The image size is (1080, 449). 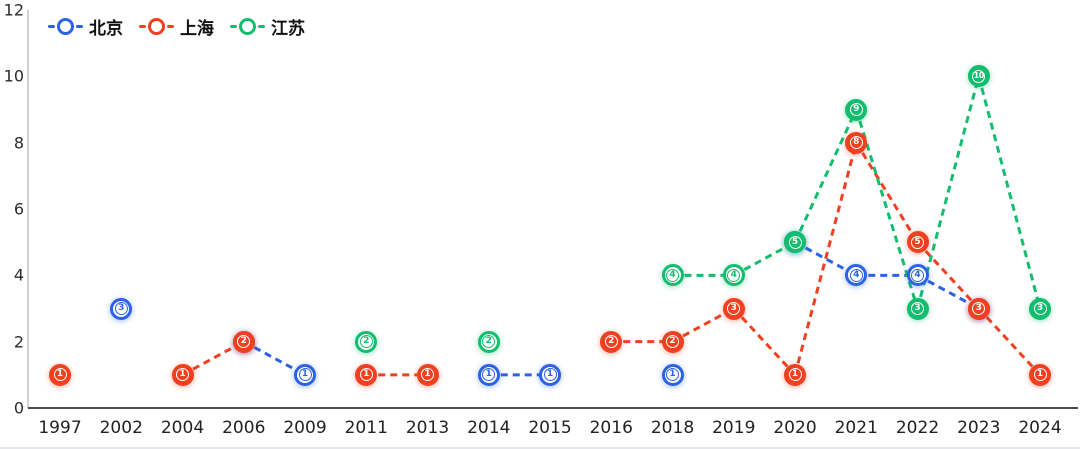 I want to click on data-point-上海-2023: 3, so click(x=978, y=308).